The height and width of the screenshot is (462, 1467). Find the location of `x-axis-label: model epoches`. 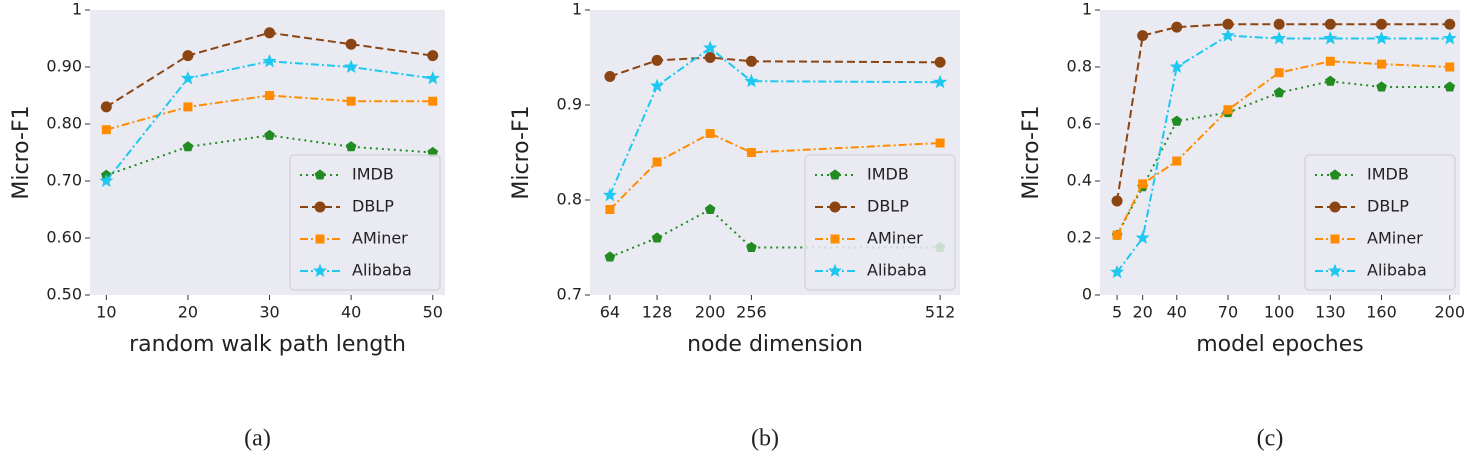

x-axis-label: model epoches is located at coordinates (1280, 344).